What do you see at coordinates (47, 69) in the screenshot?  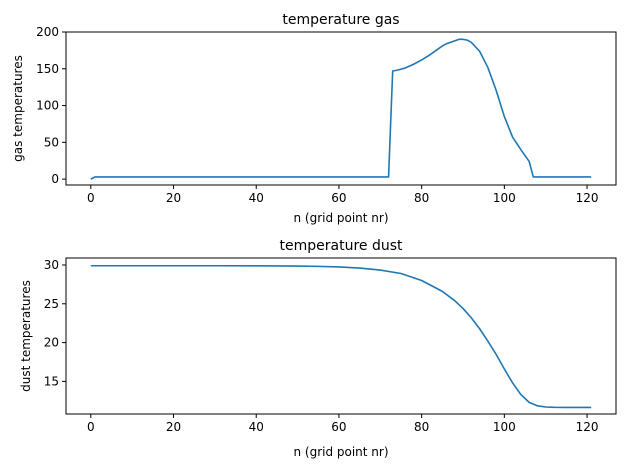 I see `y-tick-label: 150` at bounding box center [47, 69].